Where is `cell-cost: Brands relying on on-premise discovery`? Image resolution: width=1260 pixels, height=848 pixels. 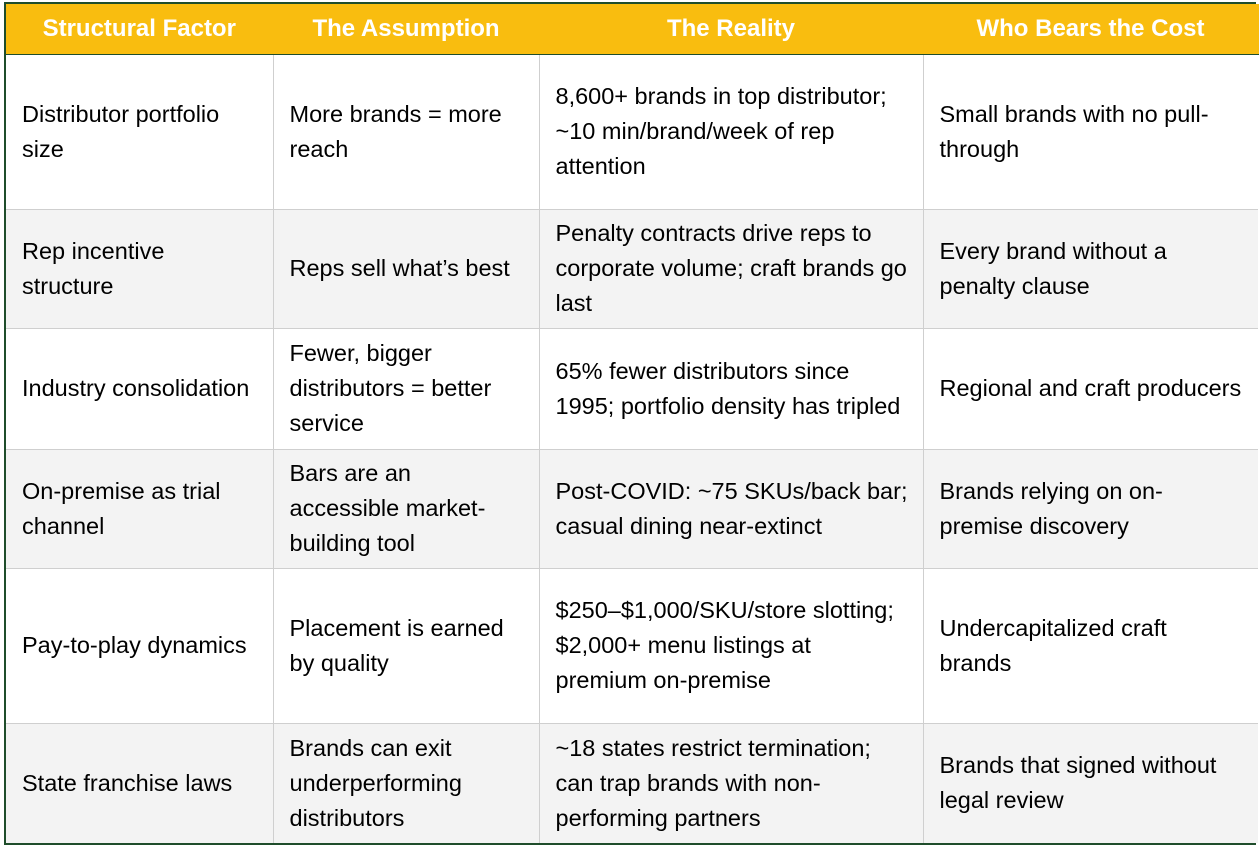
cell-cost: Brands relying on on-premise discovery is located at coordinates (1090, 508).